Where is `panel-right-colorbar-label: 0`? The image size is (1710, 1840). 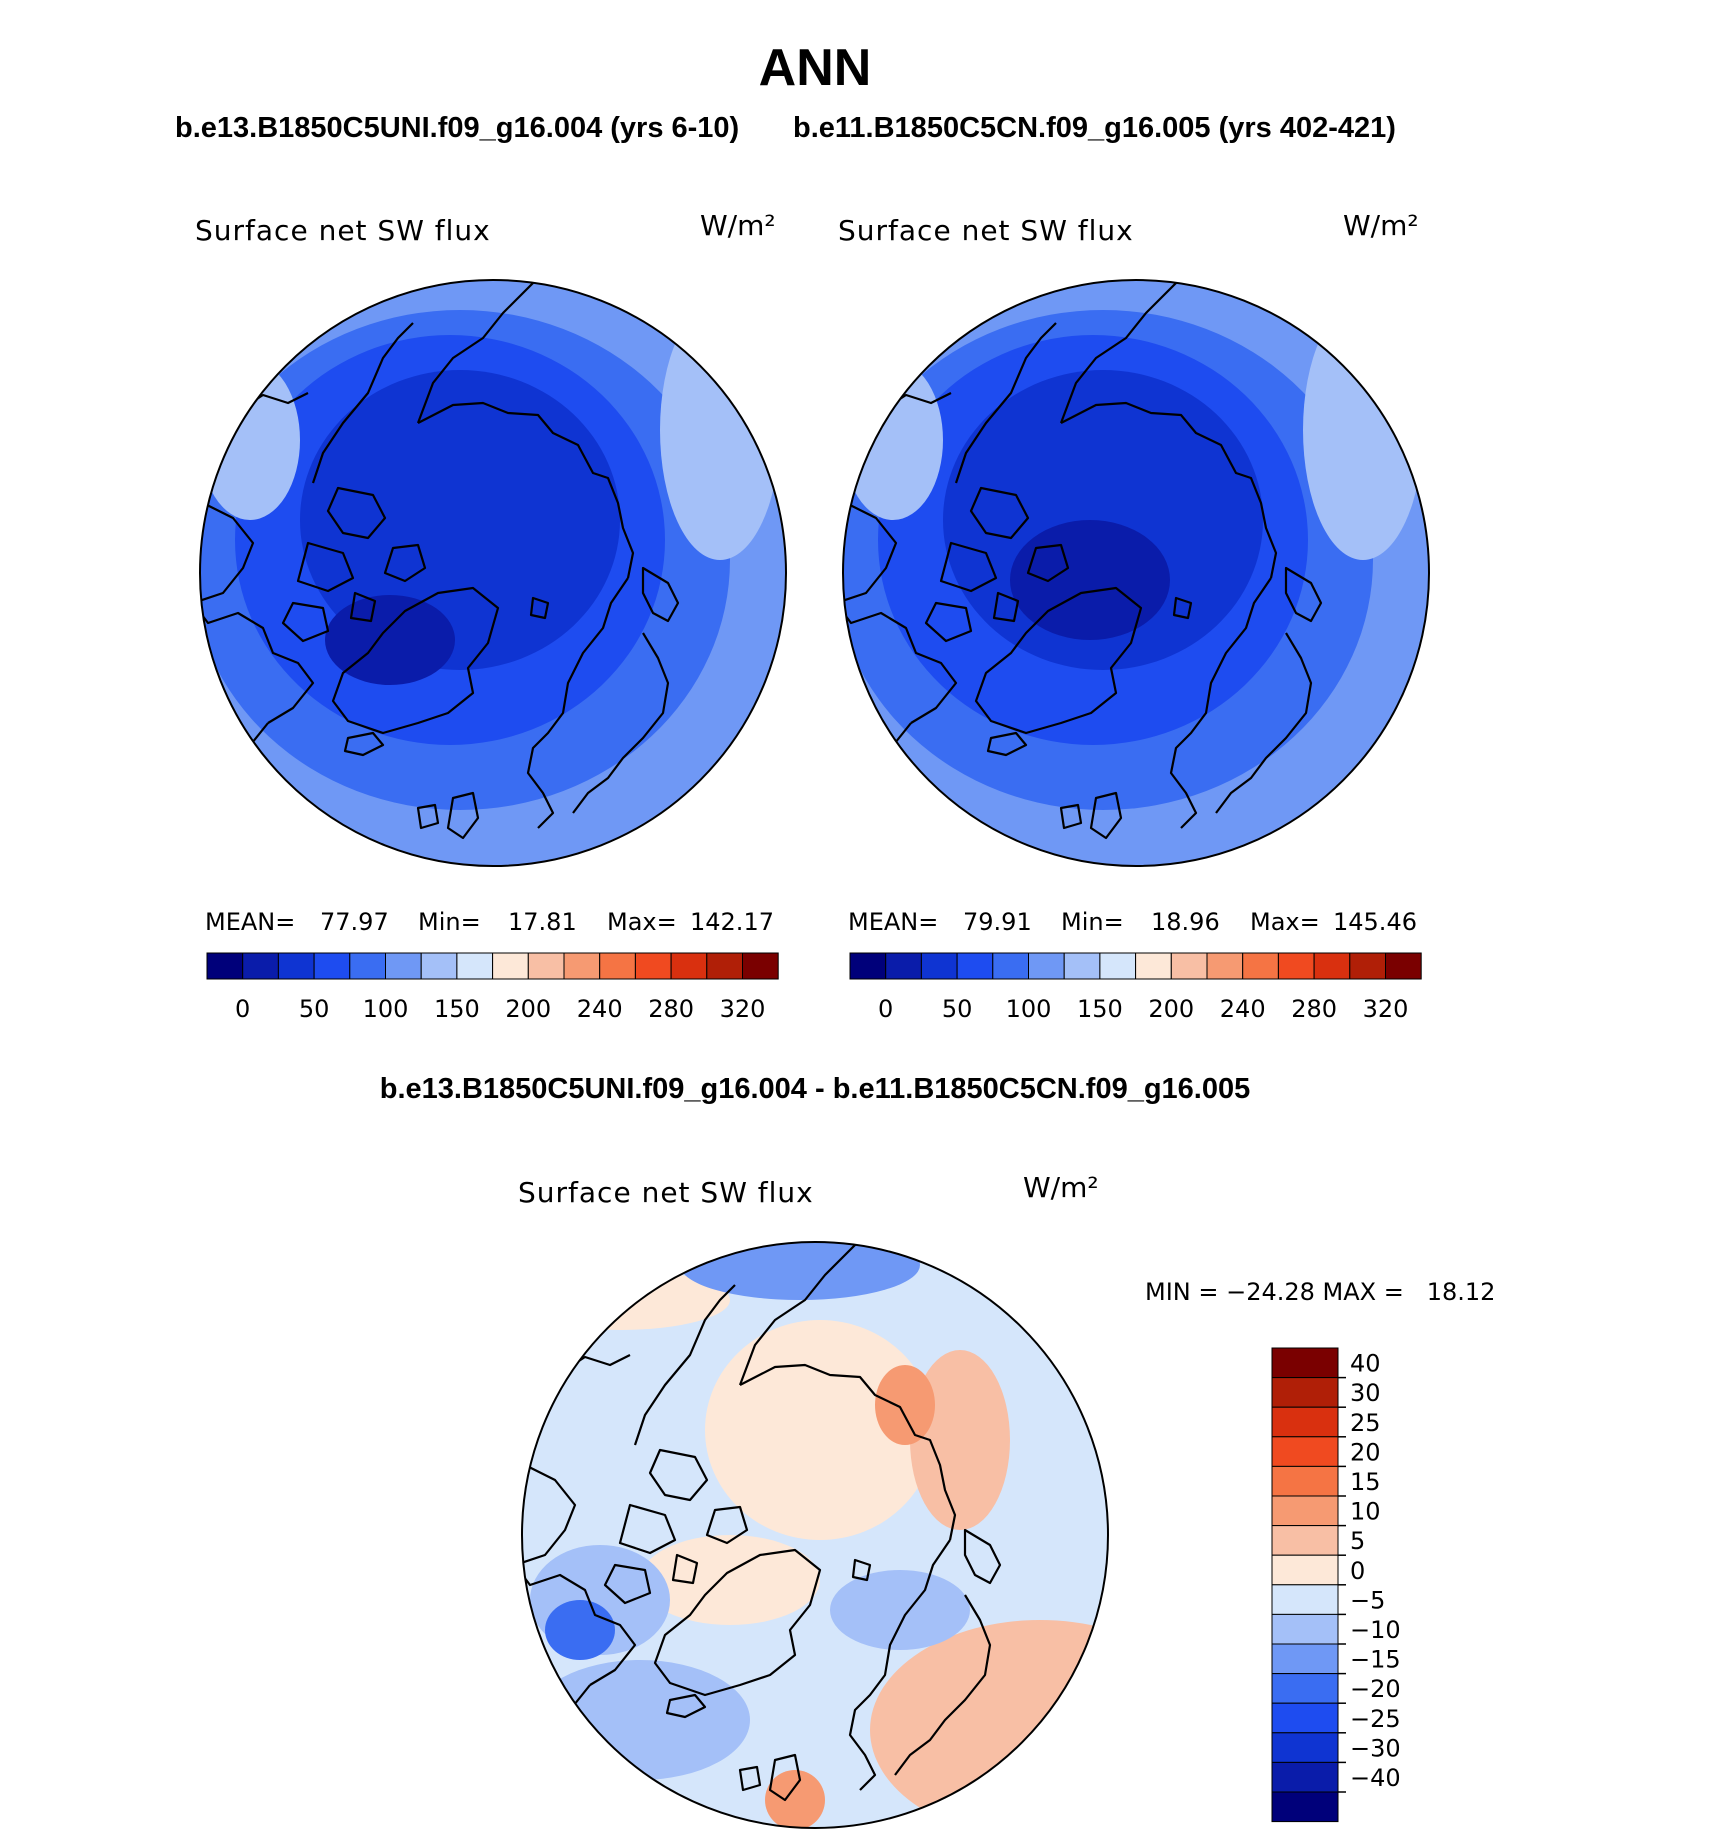 panel-right-colorbar-label: 0 is located at coordinates (885, 1009).